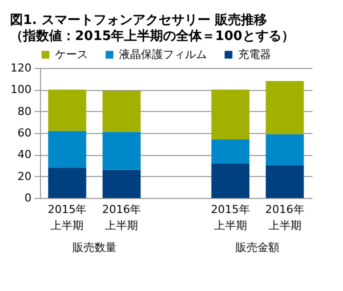  I want to click on text: 販売数量, so click(94, 247).